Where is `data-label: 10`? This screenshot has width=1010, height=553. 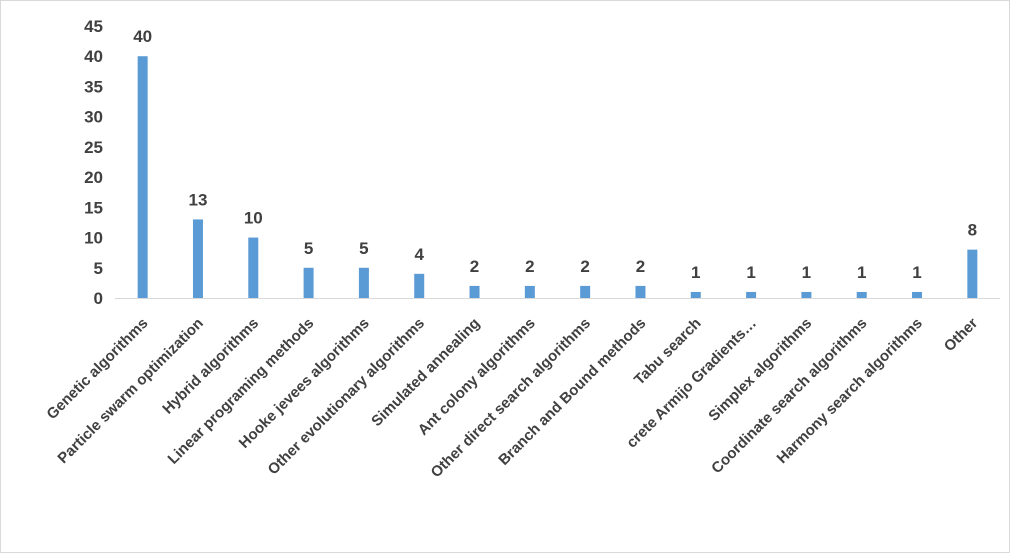 data-label: 10 is located at coordinates (253, 218).